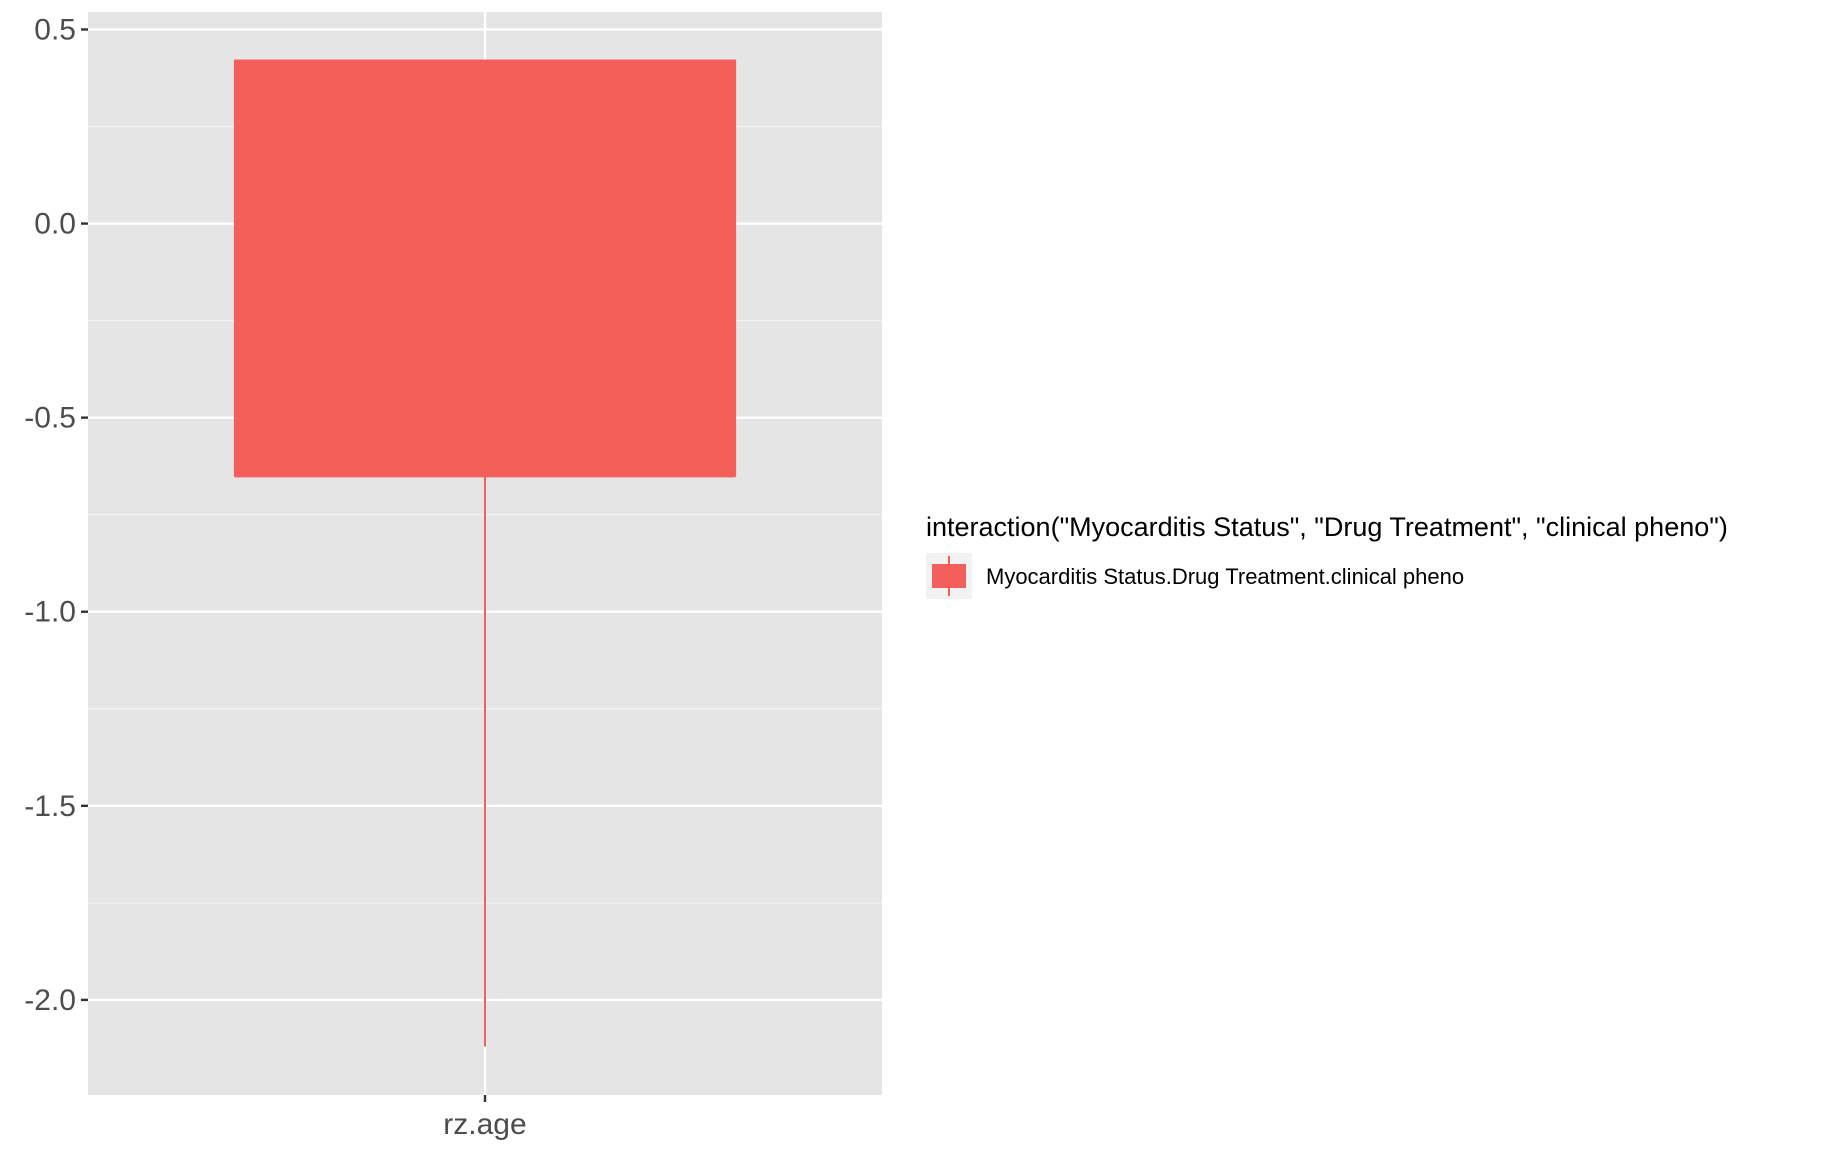 This screenshot has height=1152, width=1824. What do you see at coordinates (55, 224) in the screenshot?
I see `y-tick-label: 0.0` at bounding box center [55, 224].